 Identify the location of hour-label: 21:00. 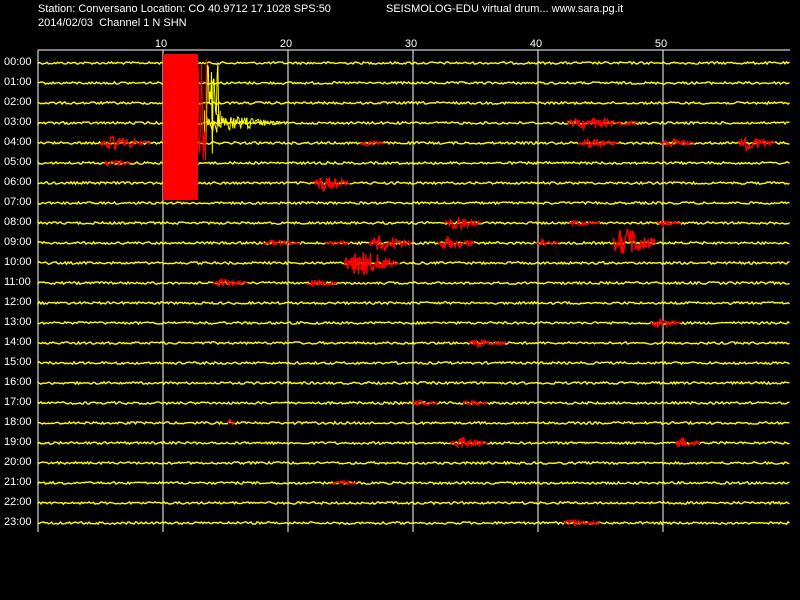
(18, 482).